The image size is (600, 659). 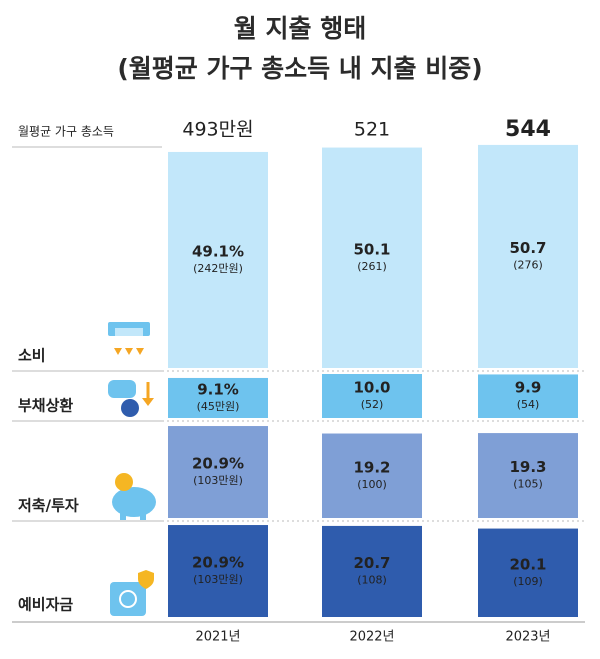 What do you see at coordinates (32, 356) in the screenshot?
I see `legend-label: 소비` at bounding box center [32, 356].